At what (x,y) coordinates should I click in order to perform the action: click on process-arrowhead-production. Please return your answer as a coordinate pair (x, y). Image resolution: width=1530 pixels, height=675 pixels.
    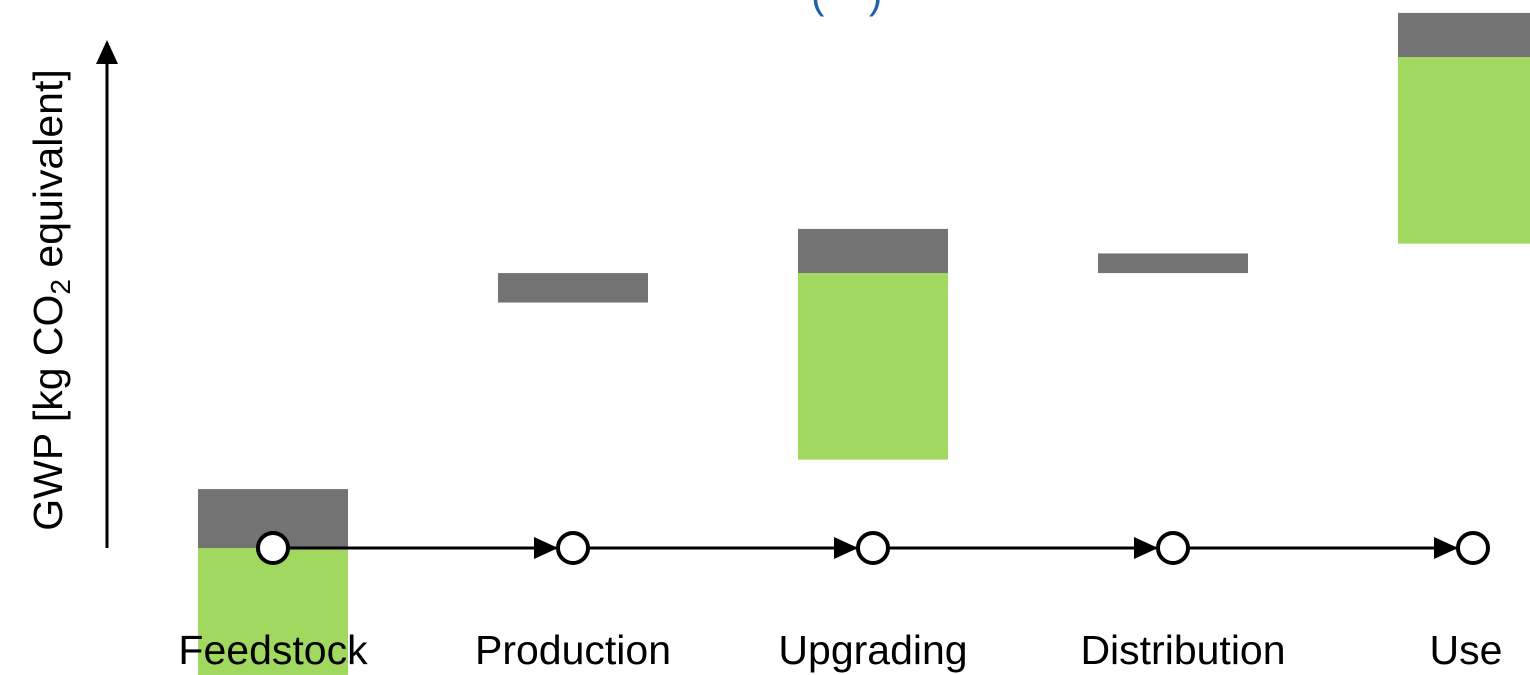
    Looking at the image, I should click on (546, 548).